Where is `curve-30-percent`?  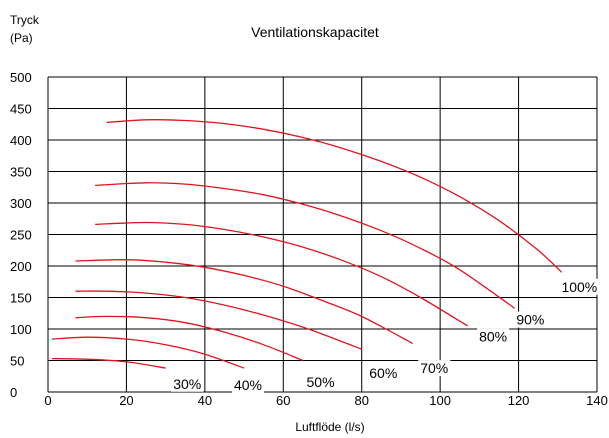
curve-30-percent is located at coordinates (108, 363).